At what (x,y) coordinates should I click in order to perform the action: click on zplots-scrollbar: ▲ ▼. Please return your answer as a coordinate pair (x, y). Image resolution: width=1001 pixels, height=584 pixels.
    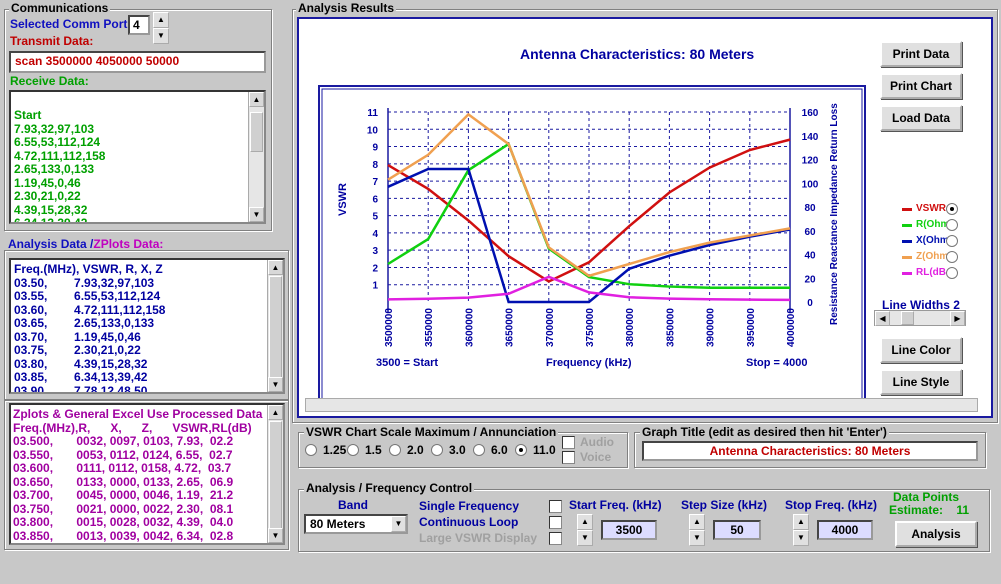
    Looking at the image, I should click on (275, 474).